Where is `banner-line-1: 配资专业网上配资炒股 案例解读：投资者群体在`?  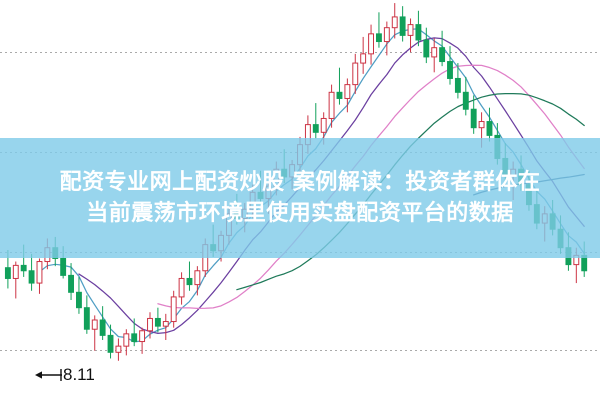
banner-line-1: 配资专业网上配资炒股 案例解读：投资者群体在 is located at coordinates (300, 182).